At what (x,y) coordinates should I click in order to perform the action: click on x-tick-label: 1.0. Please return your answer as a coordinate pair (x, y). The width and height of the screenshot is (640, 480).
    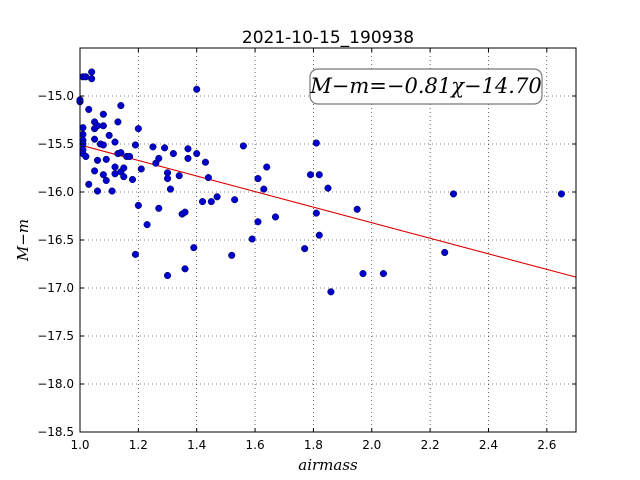
    Looking at the image, I should click on (79, 445).